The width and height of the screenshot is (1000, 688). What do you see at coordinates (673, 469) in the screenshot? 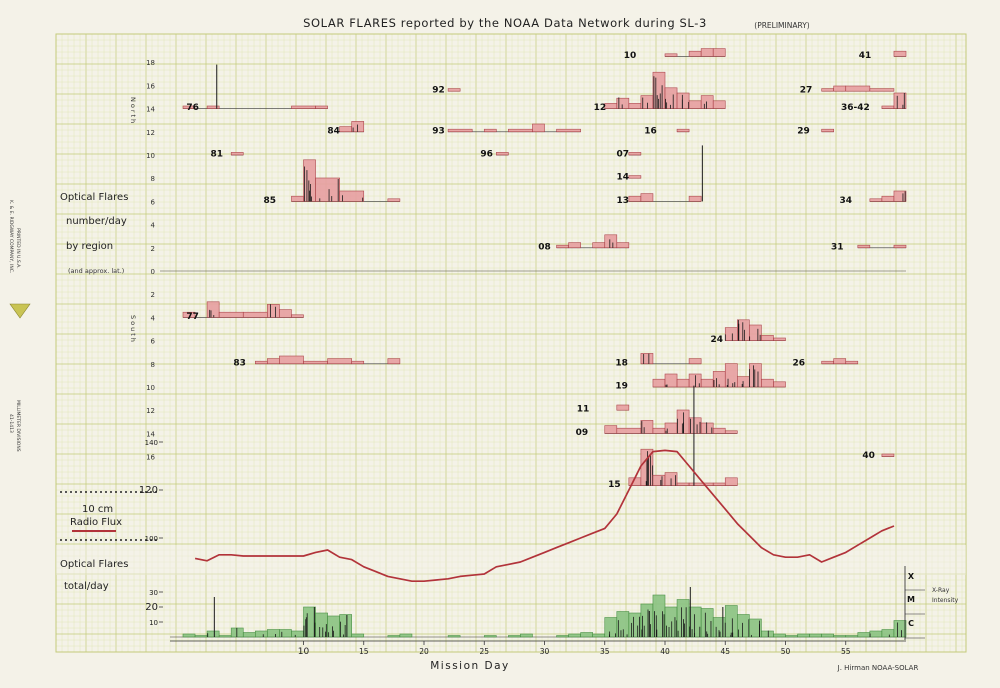
I see `region-15: 15` at bounding box center [673, 469].